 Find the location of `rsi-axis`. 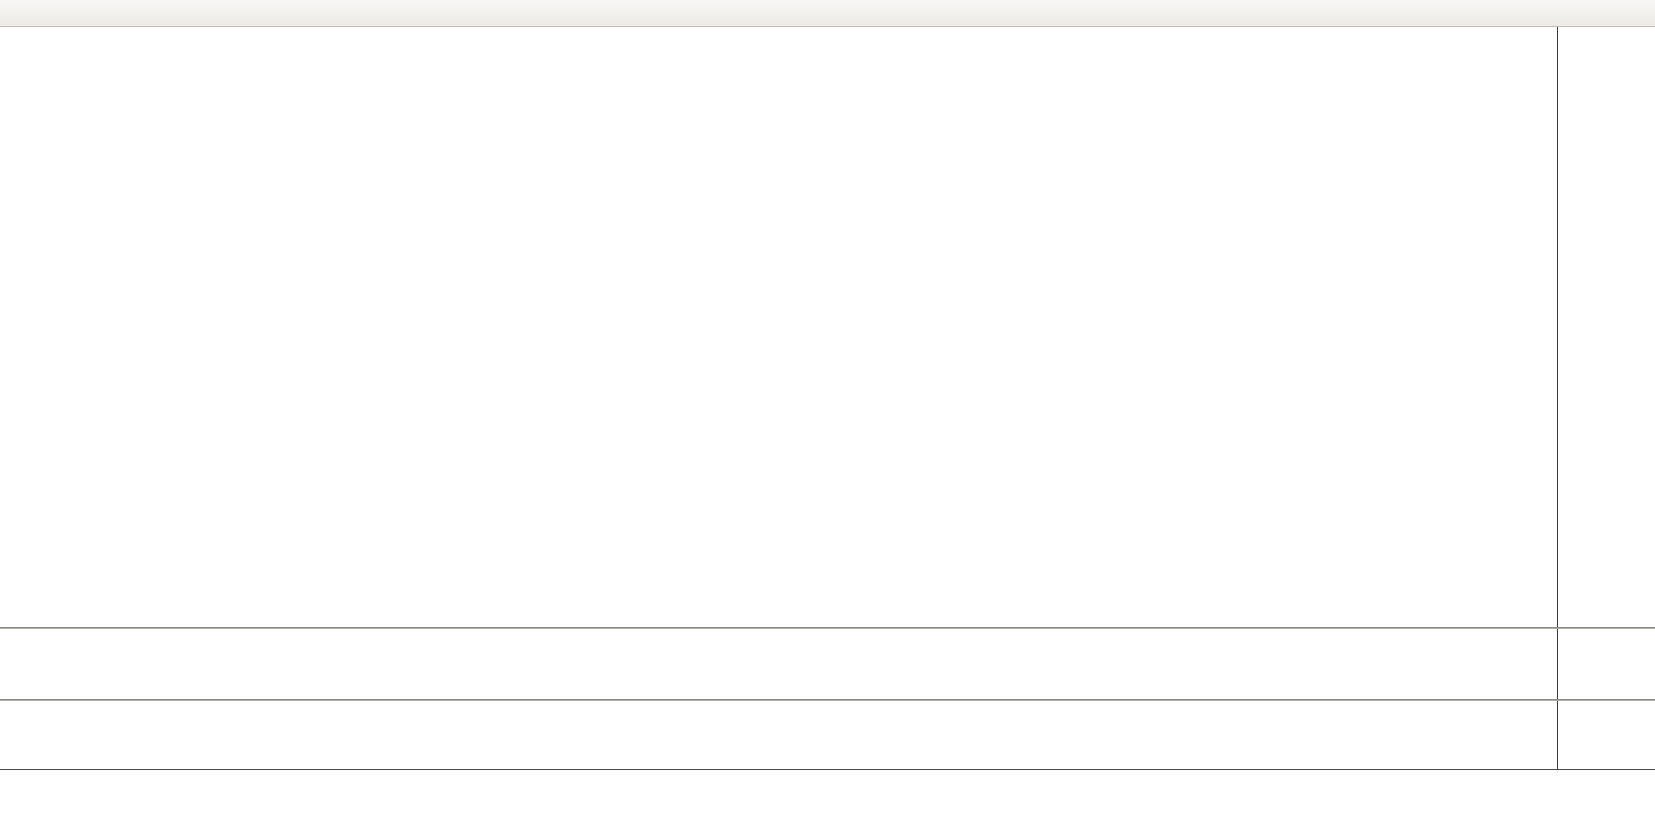

rsi-axis is located at coordinates (1606, 735).